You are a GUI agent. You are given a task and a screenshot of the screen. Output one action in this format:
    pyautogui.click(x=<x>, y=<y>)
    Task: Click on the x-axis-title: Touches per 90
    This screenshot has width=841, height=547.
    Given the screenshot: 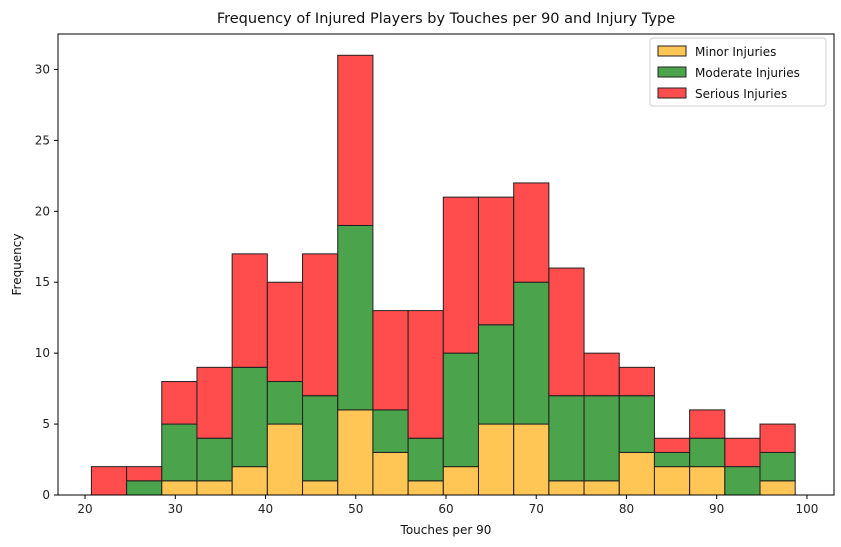 What is the action you would take?
    pyautogui.click(x=446, y=530)
    